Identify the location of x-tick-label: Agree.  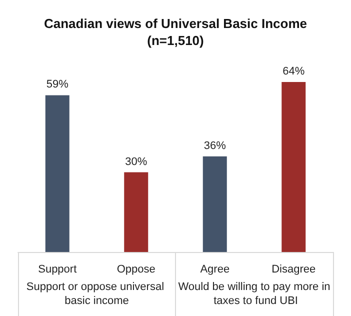
(215, 270).